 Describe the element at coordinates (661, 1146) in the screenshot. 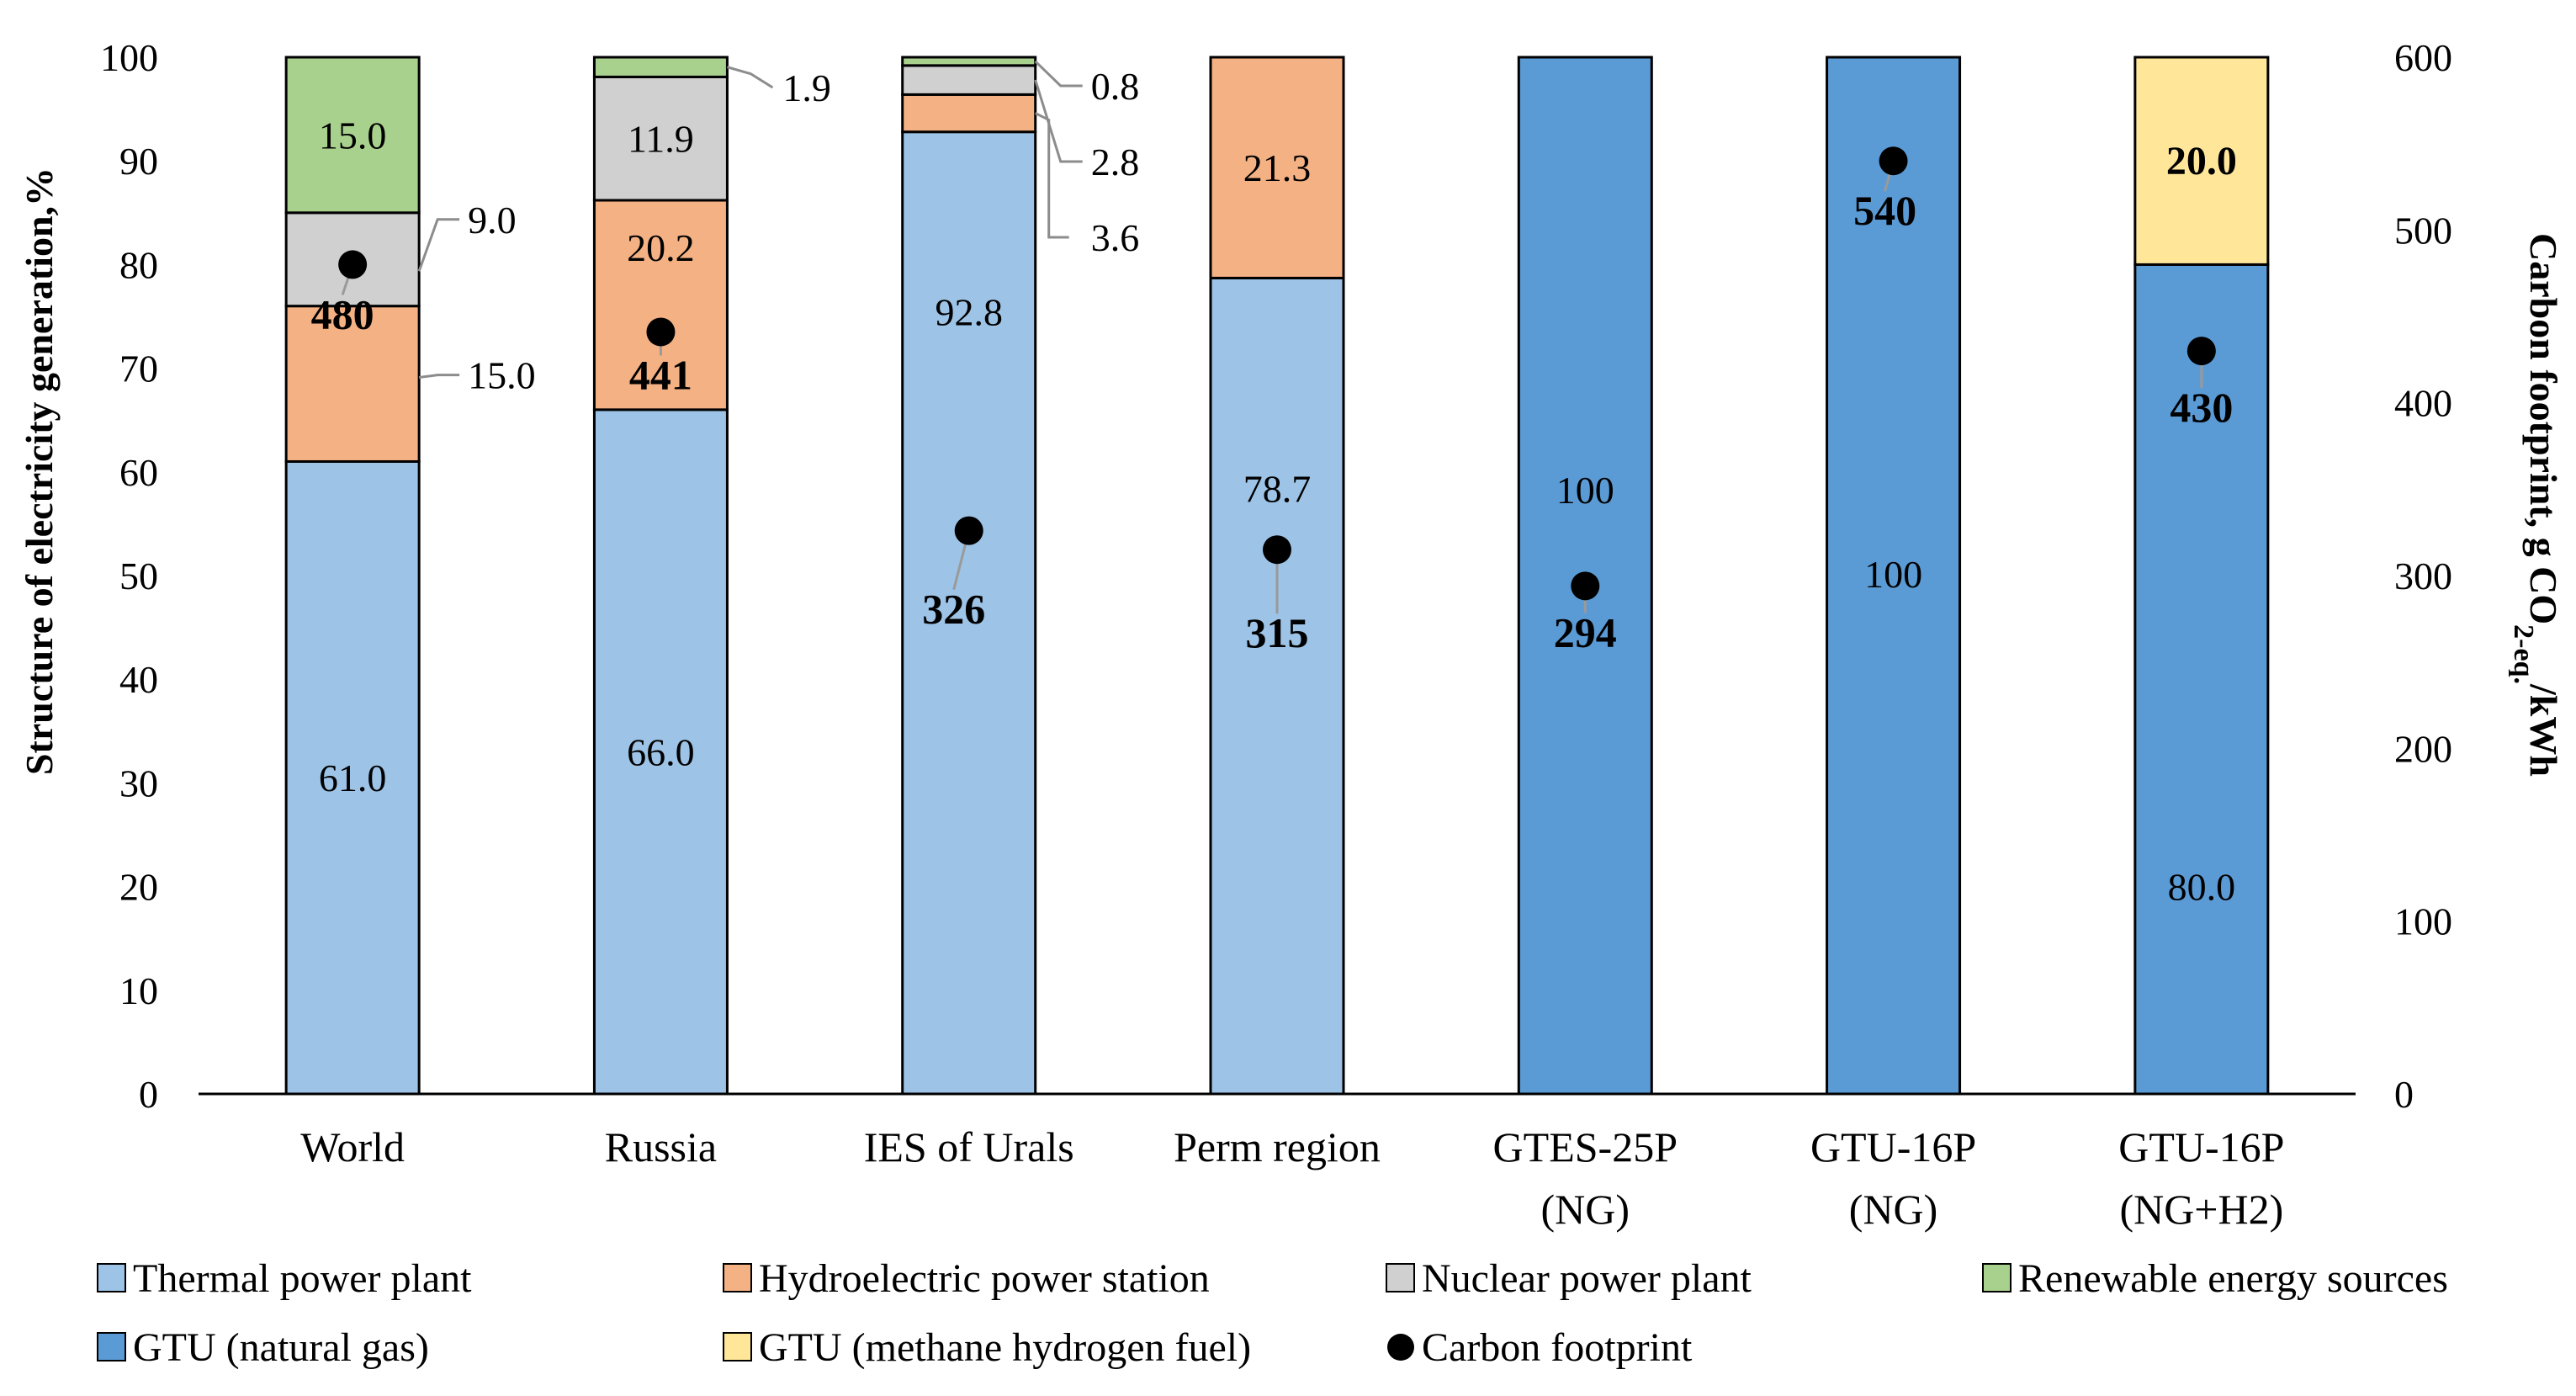

I see `category-label: Russia` at that location.